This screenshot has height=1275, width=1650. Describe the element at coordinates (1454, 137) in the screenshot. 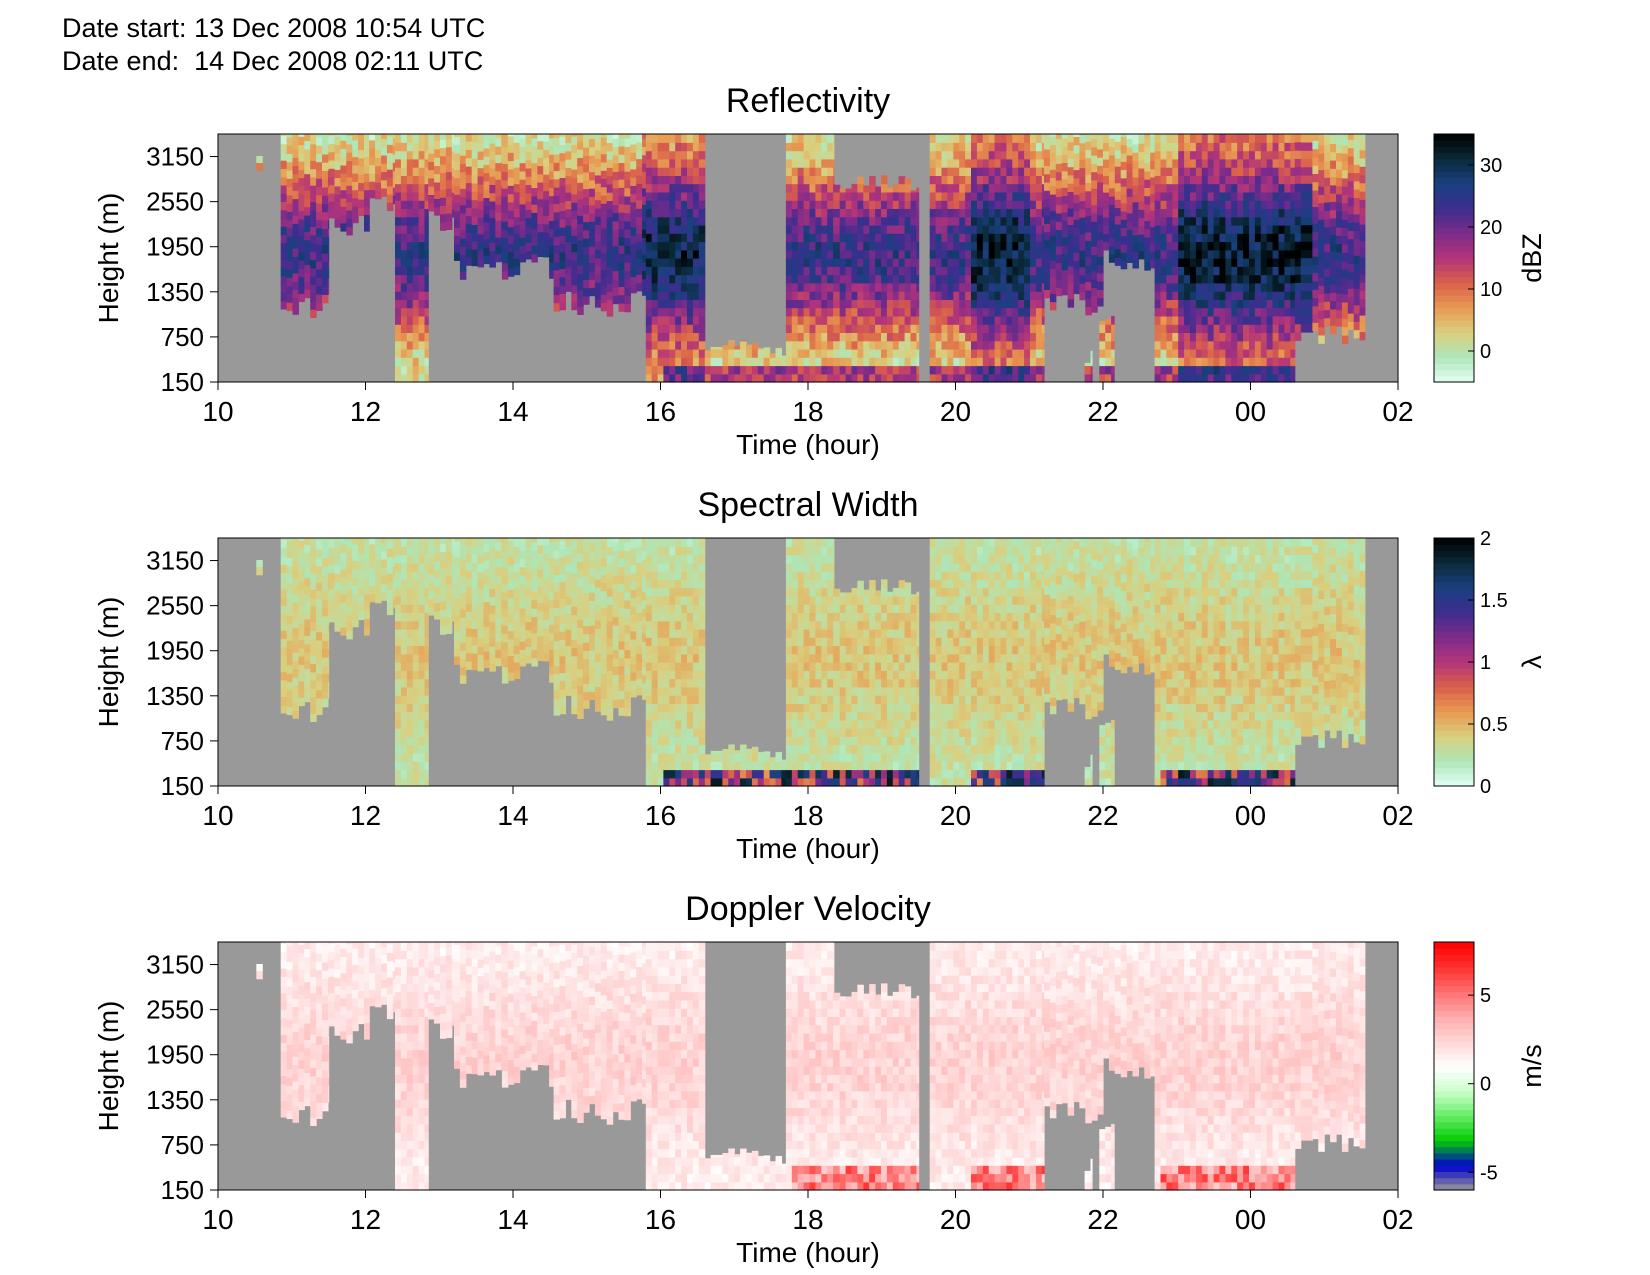

I see `colorbar-segment` at that location.